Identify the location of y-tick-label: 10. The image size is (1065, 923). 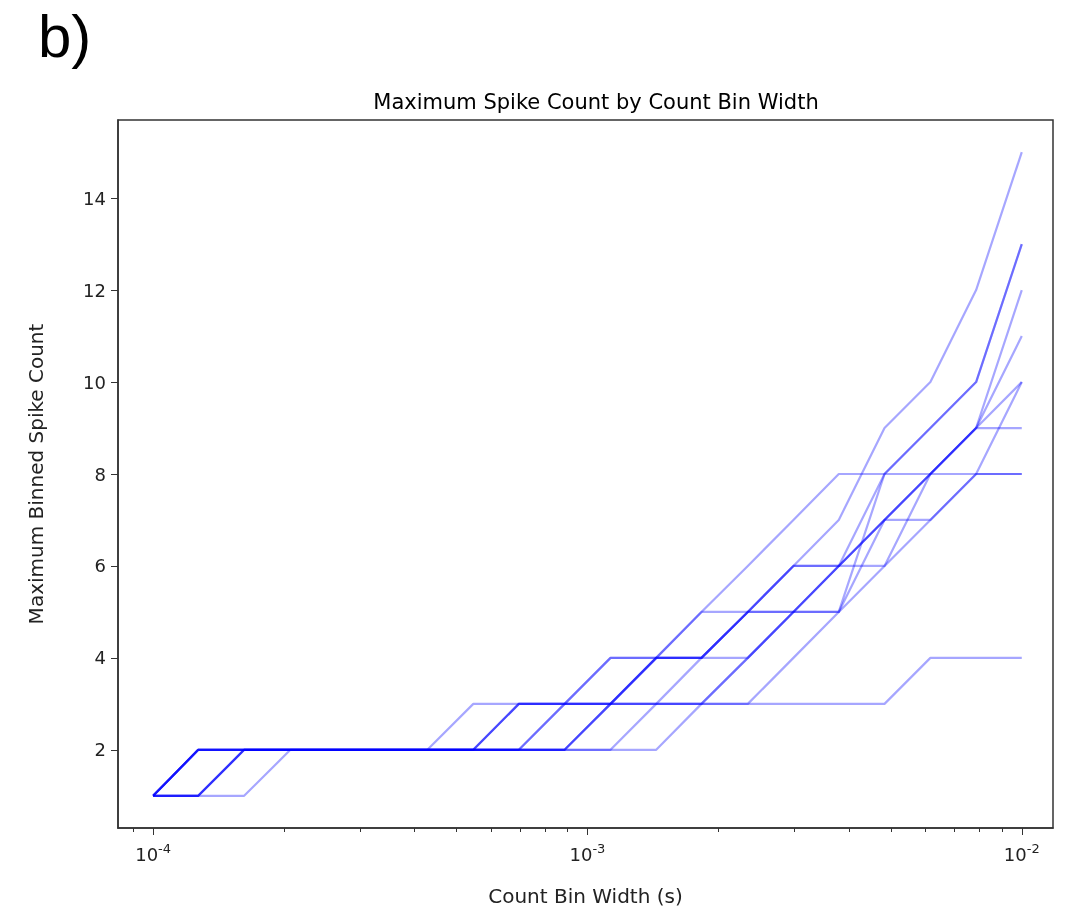
(94, 382).